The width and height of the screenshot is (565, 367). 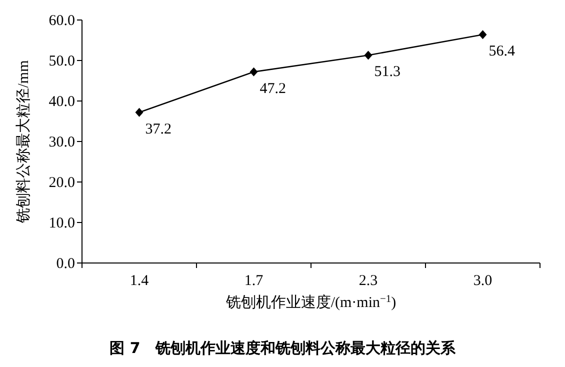 What do you see at coordinates (61, 102) in the screenshot?
I see `y-tick-label: 40.0` at bounding box center [61, 102].